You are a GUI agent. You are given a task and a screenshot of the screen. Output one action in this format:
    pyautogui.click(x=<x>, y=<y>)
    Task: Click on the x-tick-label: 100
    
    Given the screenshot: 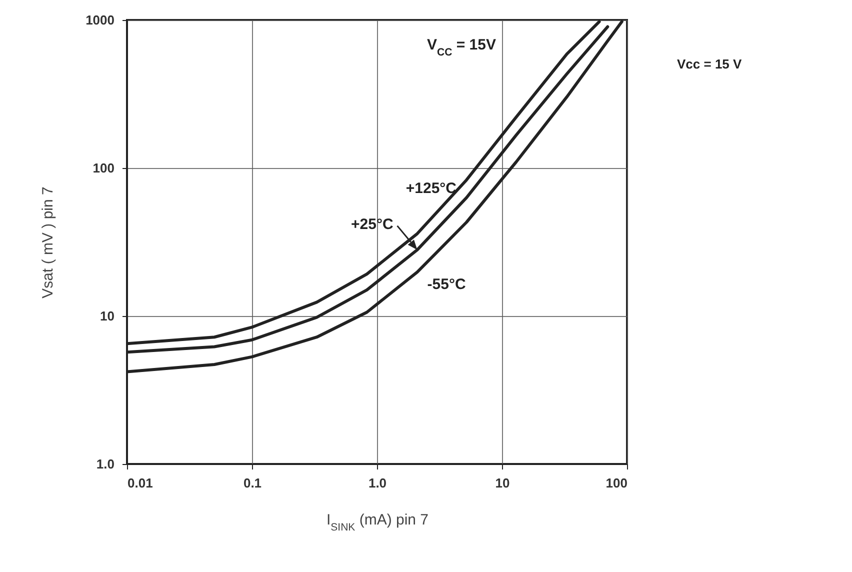 What is the action you would take?
    pyautogui.click(x=617, y=483)
    